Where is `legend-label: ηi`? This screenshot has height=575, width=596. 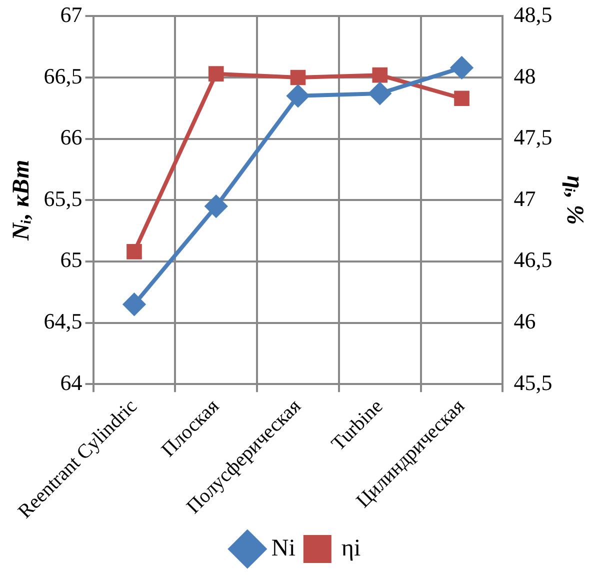 legend-label: ηi is located at coordinates (351, 548).